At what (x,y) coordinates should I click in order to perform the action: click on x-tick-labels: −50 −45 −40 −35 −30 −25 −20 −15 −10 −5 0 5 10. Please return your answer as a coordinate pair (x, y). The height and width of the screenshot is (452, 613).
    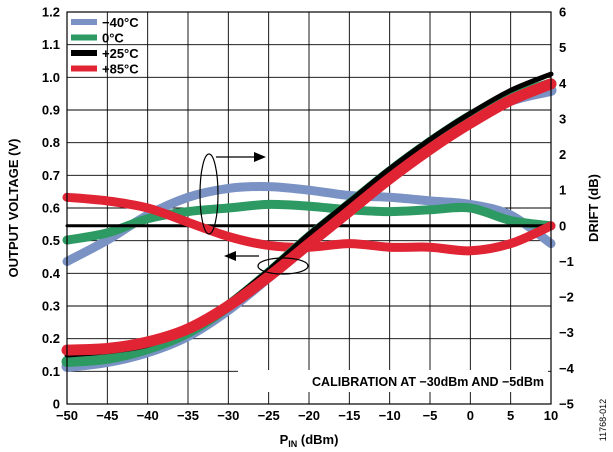
    Looking at the image, I should click on (307, 415).